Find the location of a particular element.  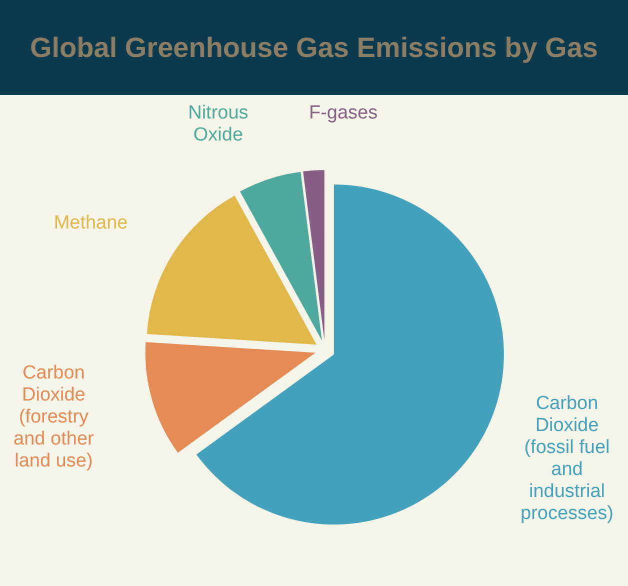

slice-label: Carbon Dioxide (forestry and other land use) is located at coordinates (54, 416).